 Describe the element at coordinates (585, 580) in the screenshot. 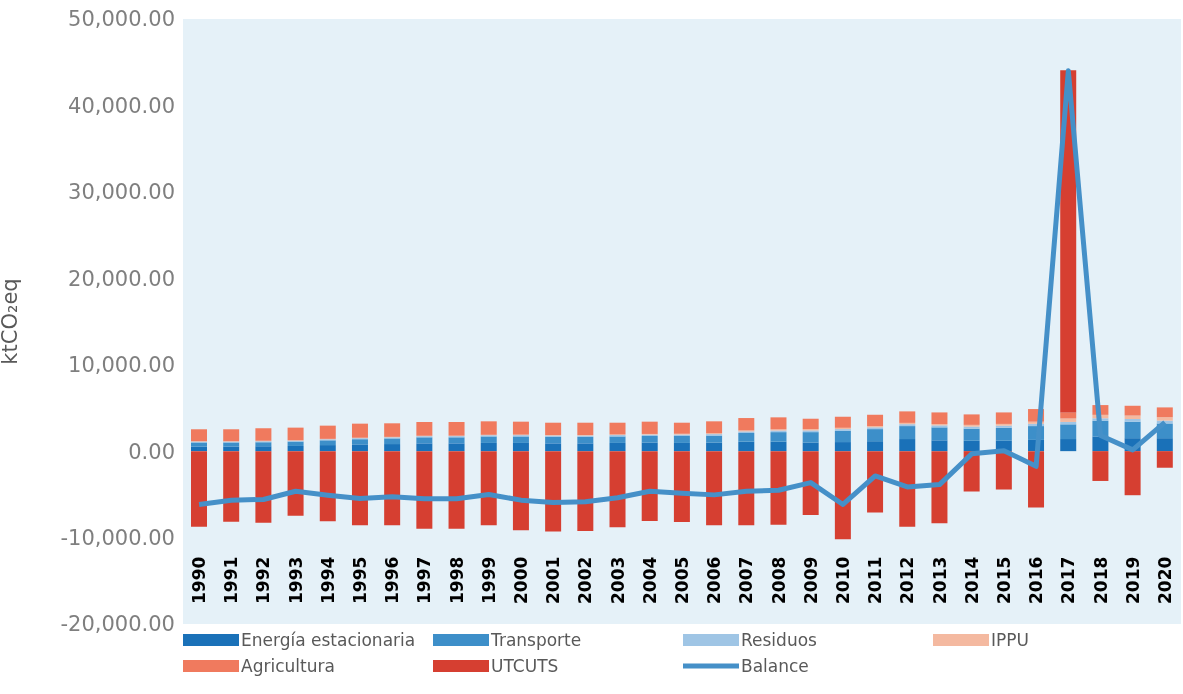

I see `x-tick-label: 2002` at that location.